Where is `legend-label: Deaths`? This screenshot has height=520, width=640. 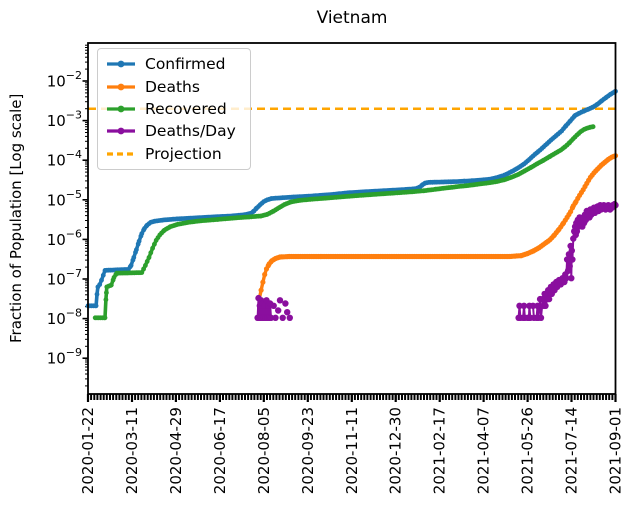
legend-label: Deaths is located at coordinates (172, 86).